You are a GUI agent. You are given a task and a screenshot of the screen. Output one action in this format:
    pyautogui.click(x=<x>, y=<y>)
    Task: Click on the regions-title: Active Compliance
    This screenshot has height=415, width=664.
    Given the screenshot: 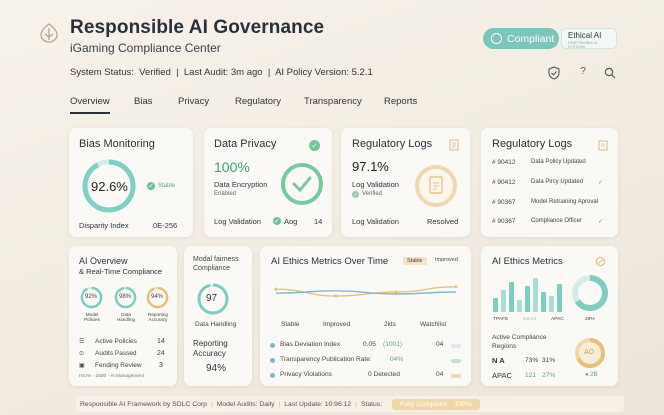 What is the action you would take?
    pyautogui.click(x=519, y=337)
    